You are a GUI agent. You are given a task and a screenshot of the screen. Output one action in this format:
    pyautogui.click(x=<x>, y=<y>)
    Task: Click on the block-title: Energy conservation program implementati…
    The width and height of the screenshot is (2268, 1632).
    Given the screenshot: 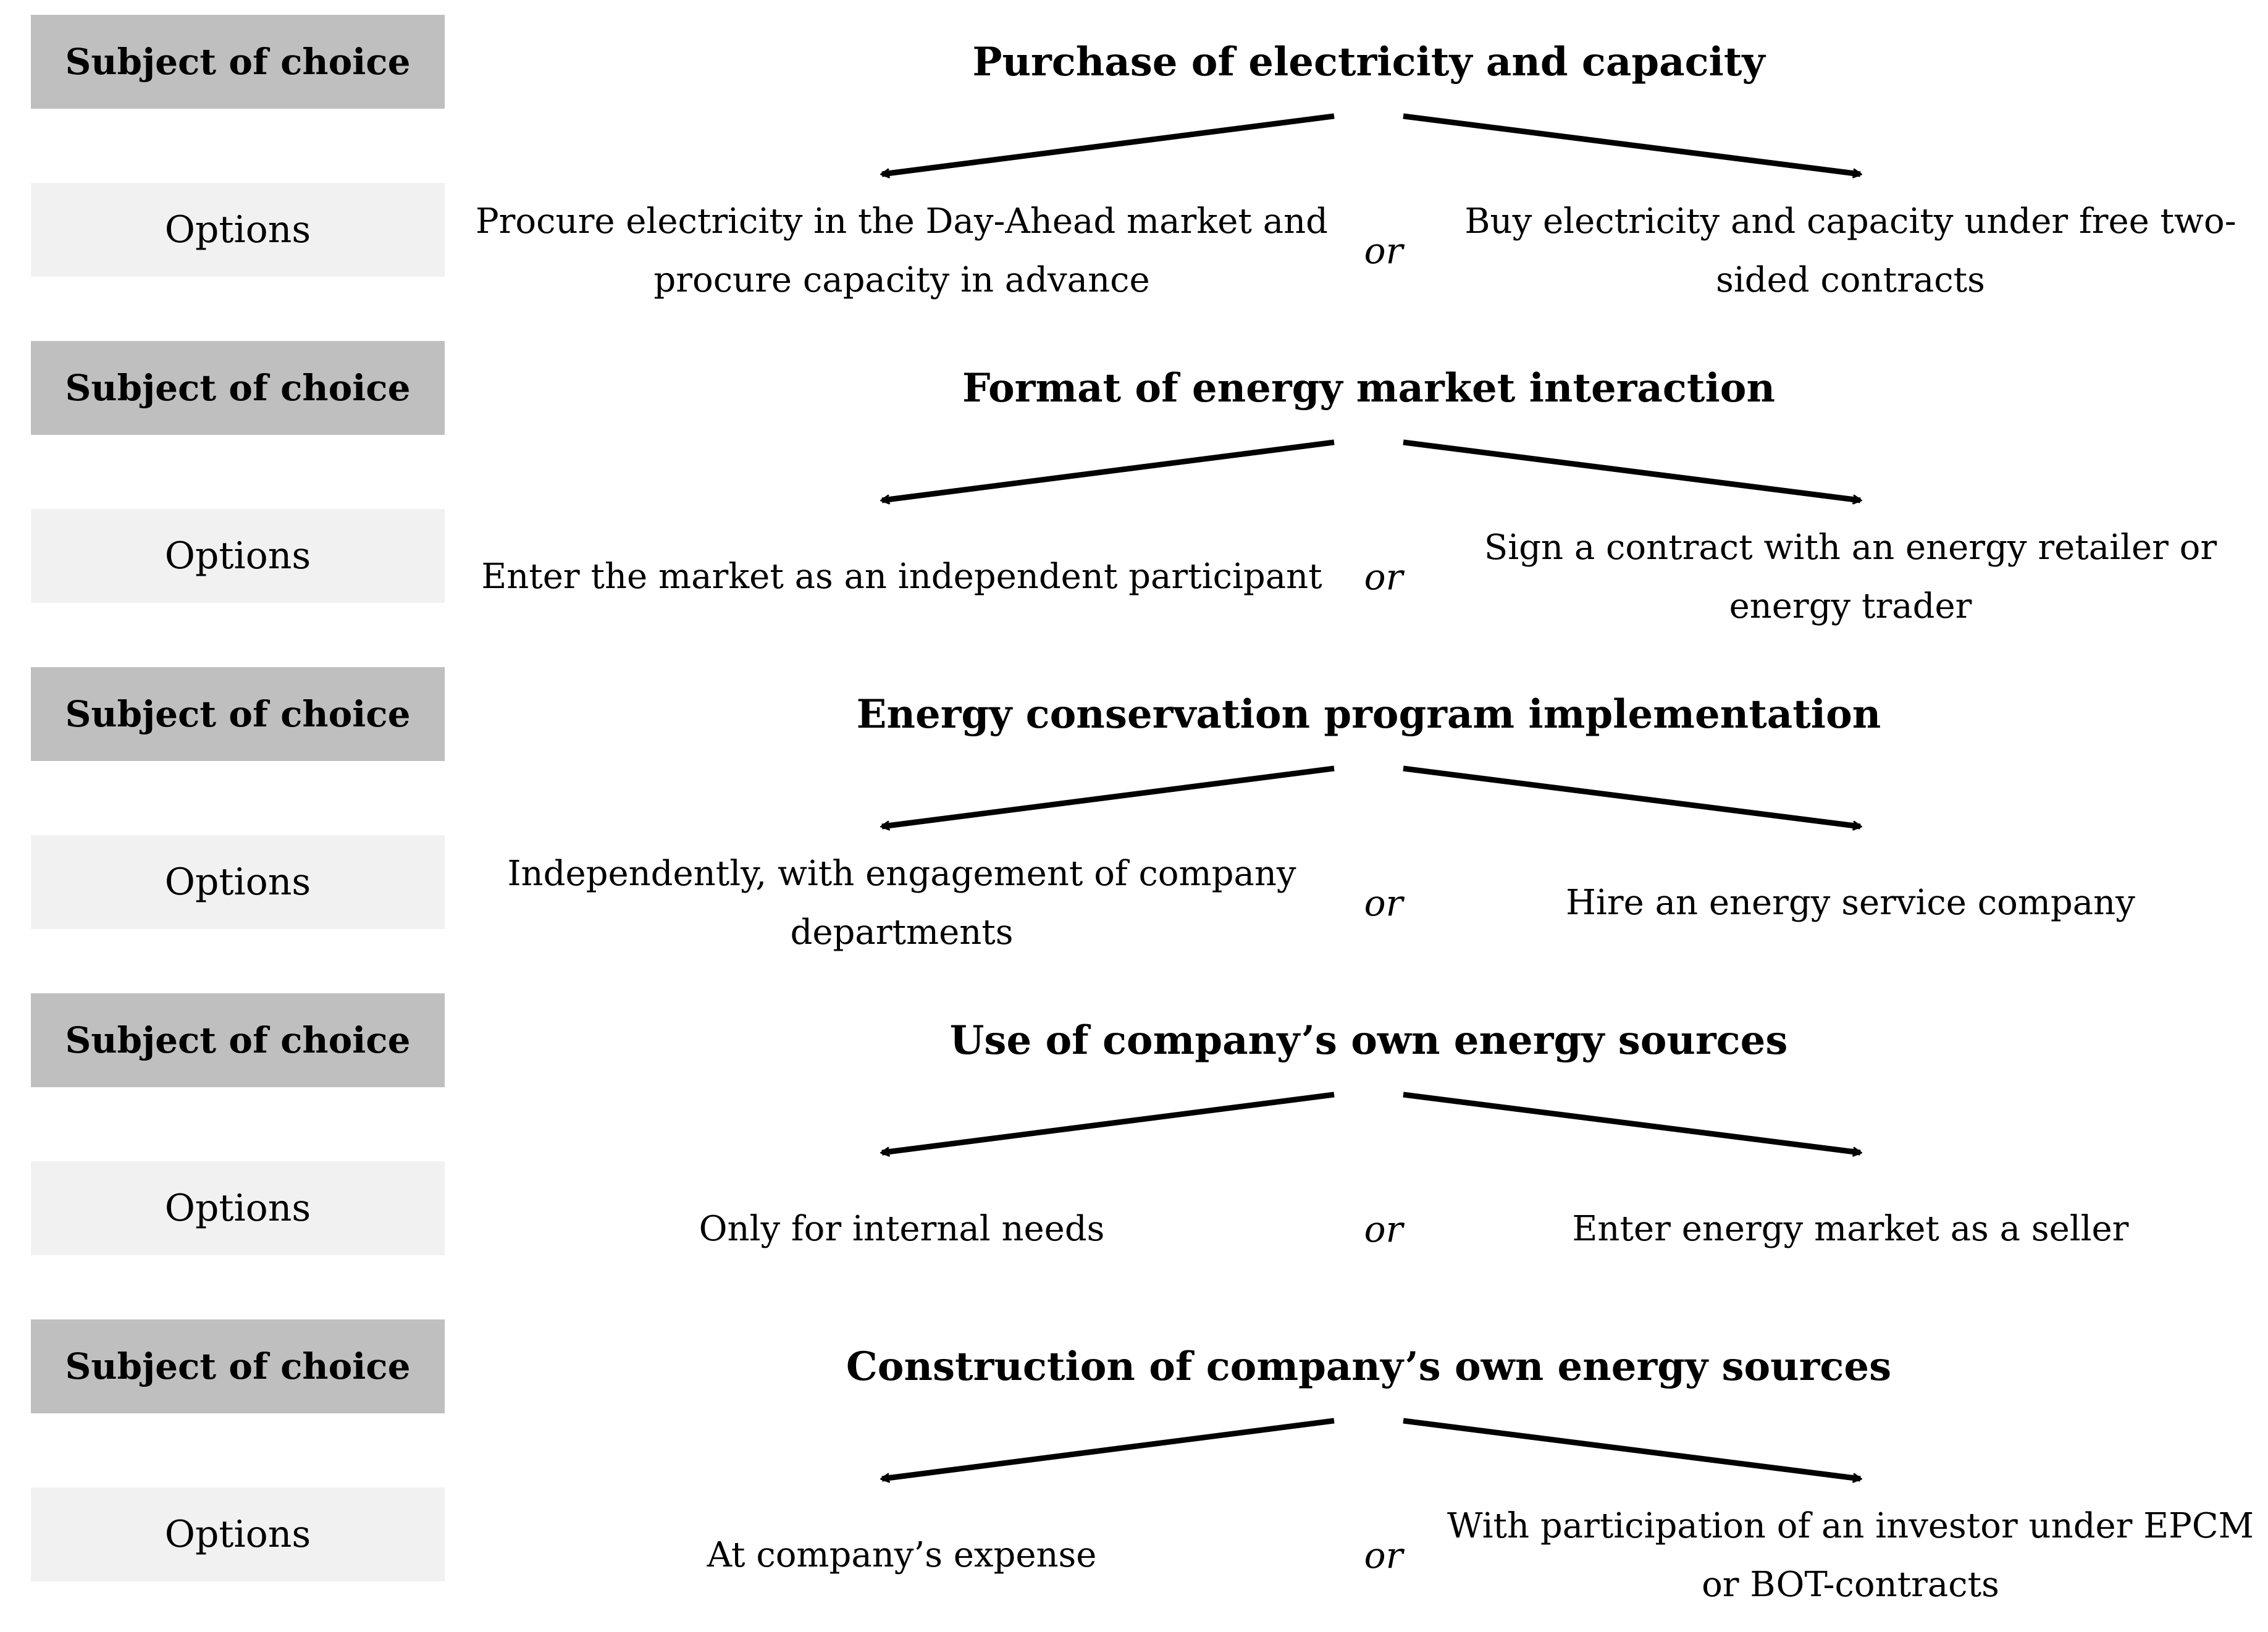 What is the action you would take?
    pyautogui.click(x=1368, y=715)
    